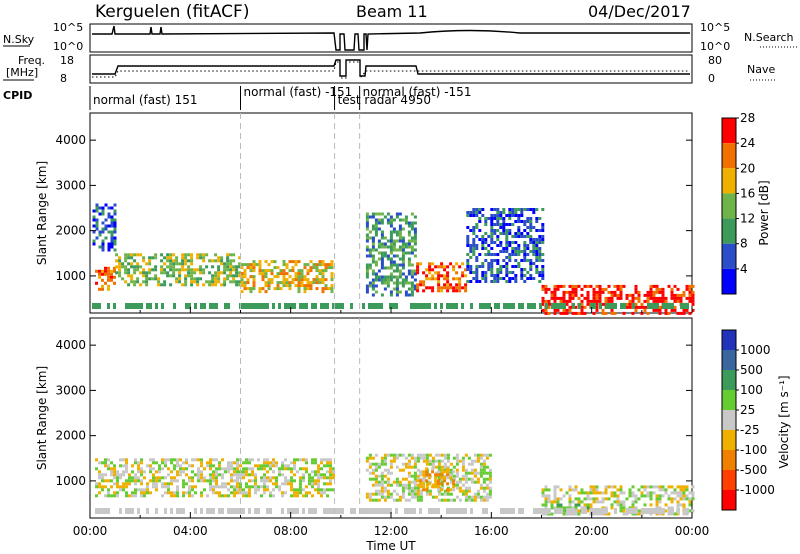  I want to click on y-tick-label: 2000, so click(70, 436).